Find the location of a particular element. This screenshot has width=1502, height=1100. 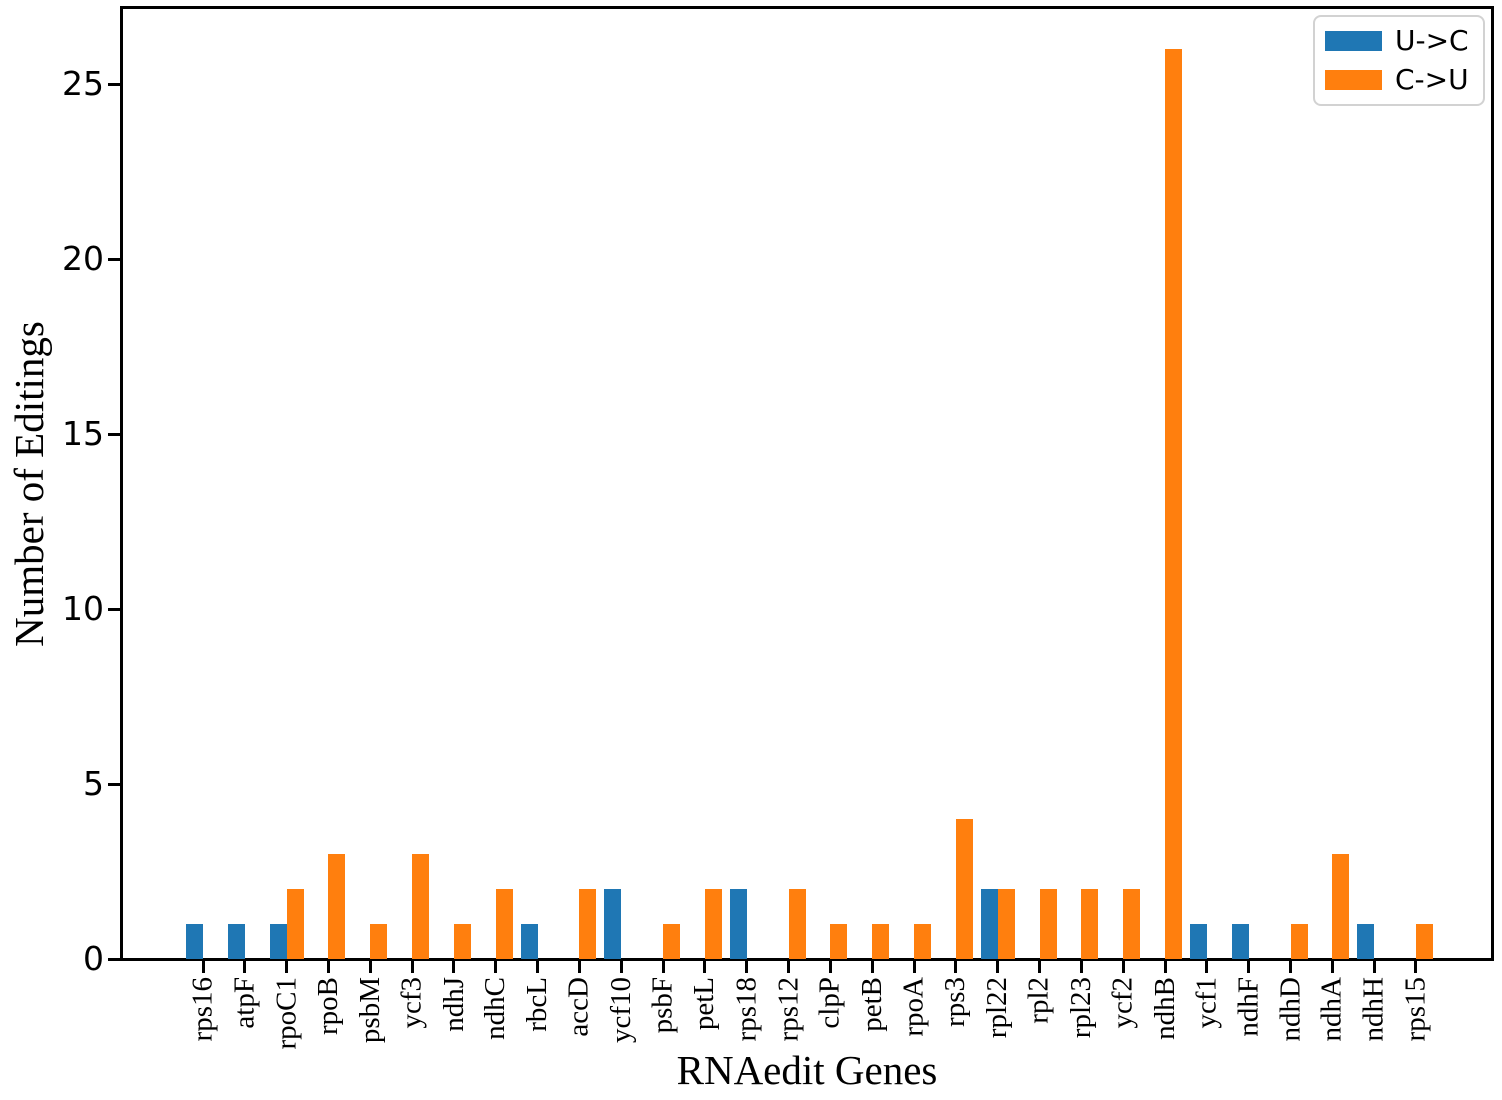

x-tick-label-ndha: ndhA is located at coordinates (1331, 1009).